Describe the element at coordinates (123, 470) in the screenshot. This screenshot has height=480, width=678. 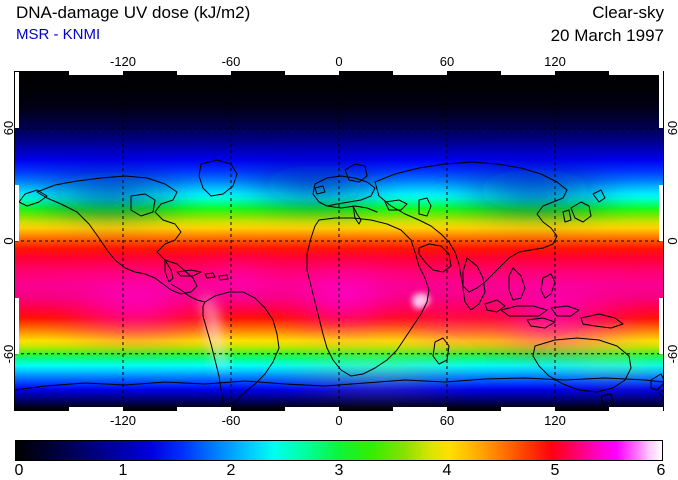
I see `colorbar-tick-label-1: 1` at that location.